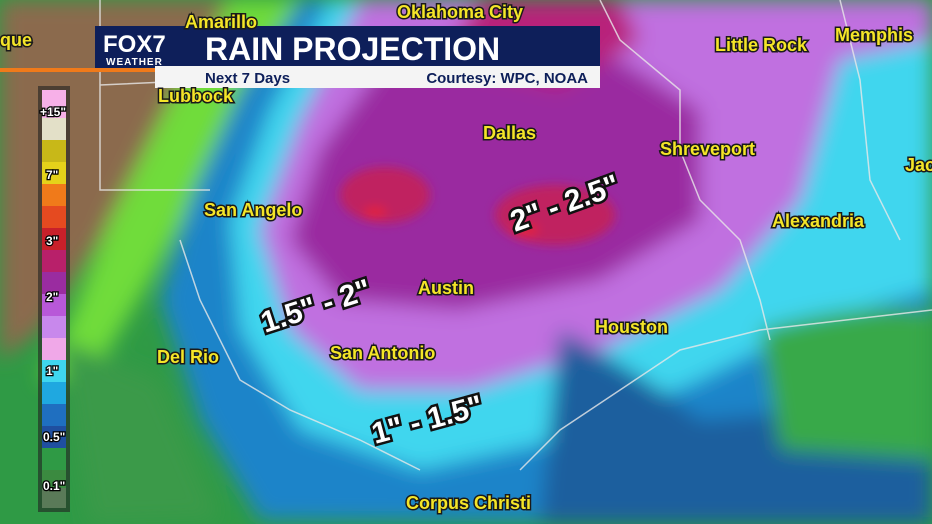 The height and width of the screenshot is (524, 932). I want to click on city-label: San Antonio, so click(382, 353).